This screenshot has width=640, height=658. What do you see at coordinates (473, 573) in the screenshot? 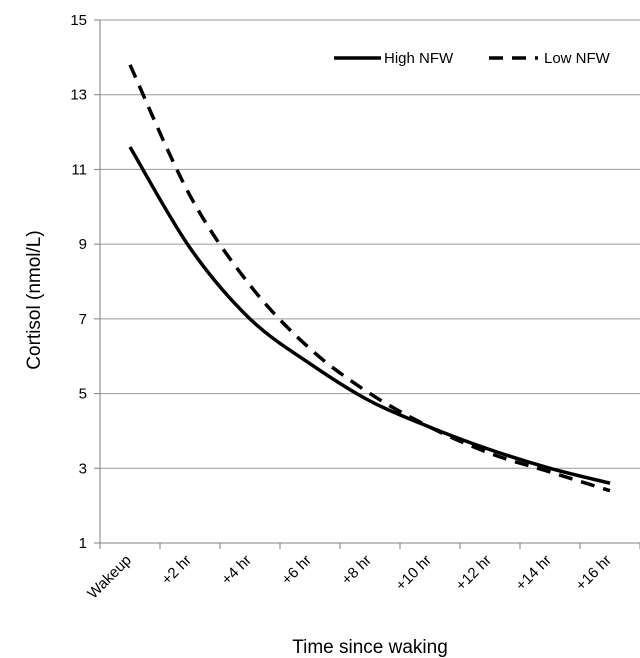
I see `x-tick-label: +12 hr` at bounding box center [473, 573].